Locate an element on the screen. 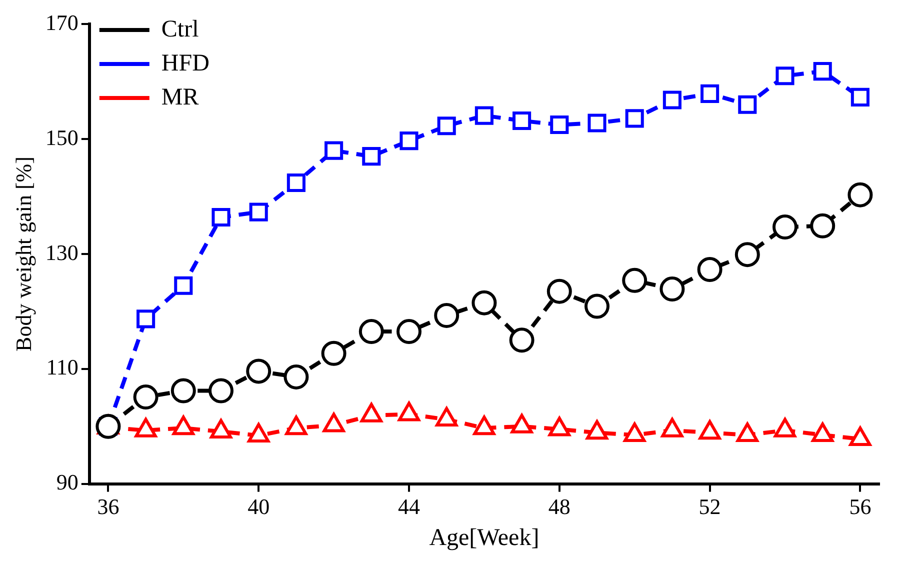 This screenshot has height=561, width=903. x-tick-label: 40 is located at coordinates (259, 506).